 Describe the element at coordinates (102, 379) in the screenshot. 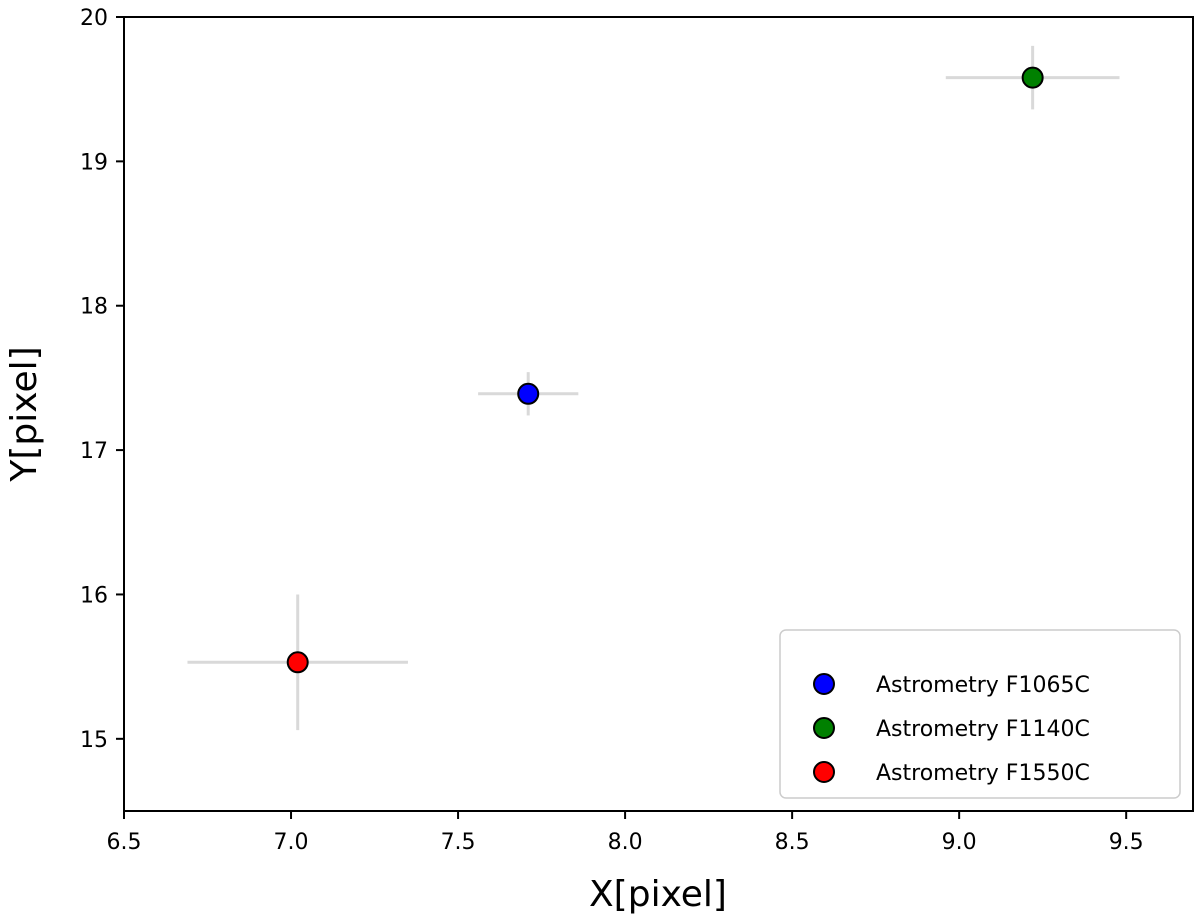

I see `y-axis: 15 16 17 18 19 20` at that location.